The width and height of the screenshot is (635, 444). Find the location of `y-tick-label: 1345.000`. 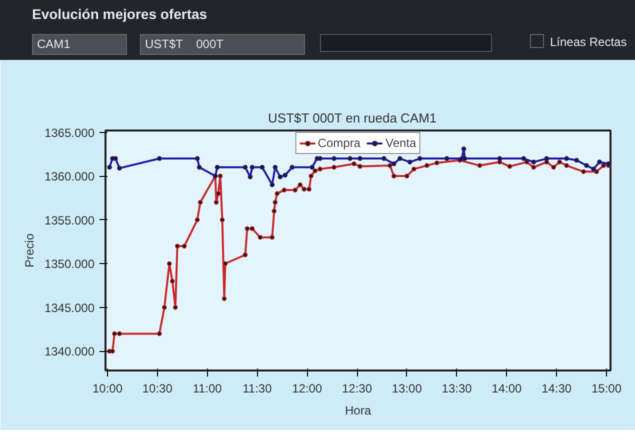

y-tick-label: 1345.000 is located at coordinates (69, 307).